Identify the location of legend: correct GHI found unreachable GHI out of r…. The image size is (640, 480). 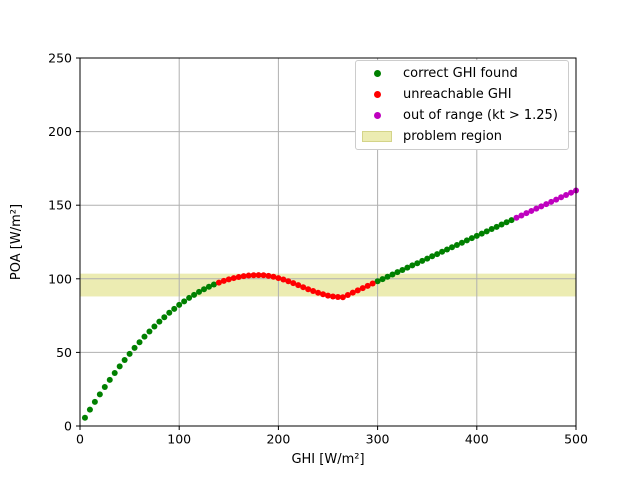
(462, 105).